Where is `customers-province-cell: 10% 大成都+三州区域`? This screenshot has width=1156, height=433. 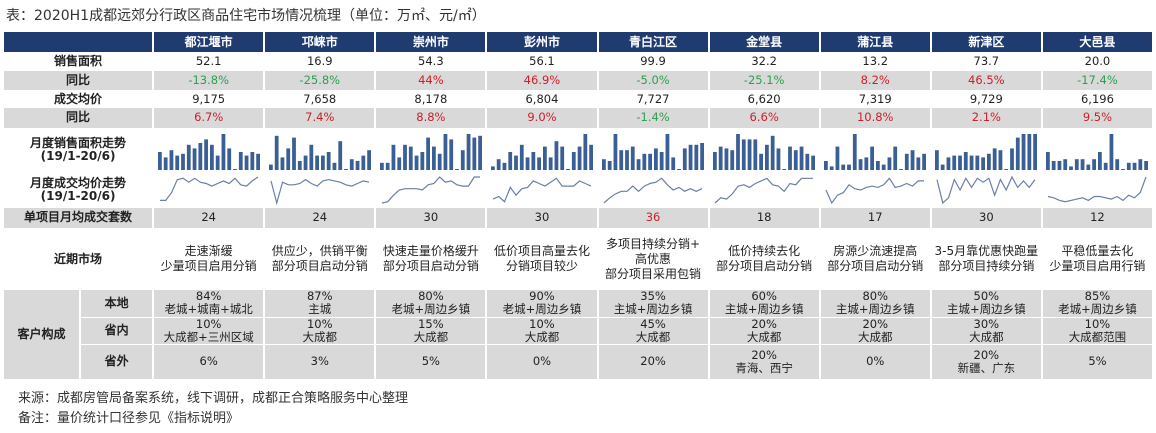 customers-province-cell: 10% 大成都+三州区域 is located at coordinates (209, 331).